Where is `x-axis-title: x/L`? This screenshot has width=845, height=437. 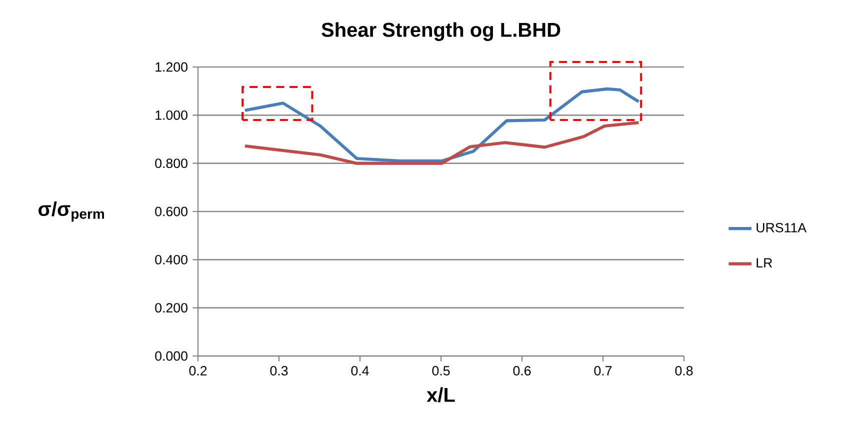 x-axis-title: x/L is located at coordinates (440, 394).